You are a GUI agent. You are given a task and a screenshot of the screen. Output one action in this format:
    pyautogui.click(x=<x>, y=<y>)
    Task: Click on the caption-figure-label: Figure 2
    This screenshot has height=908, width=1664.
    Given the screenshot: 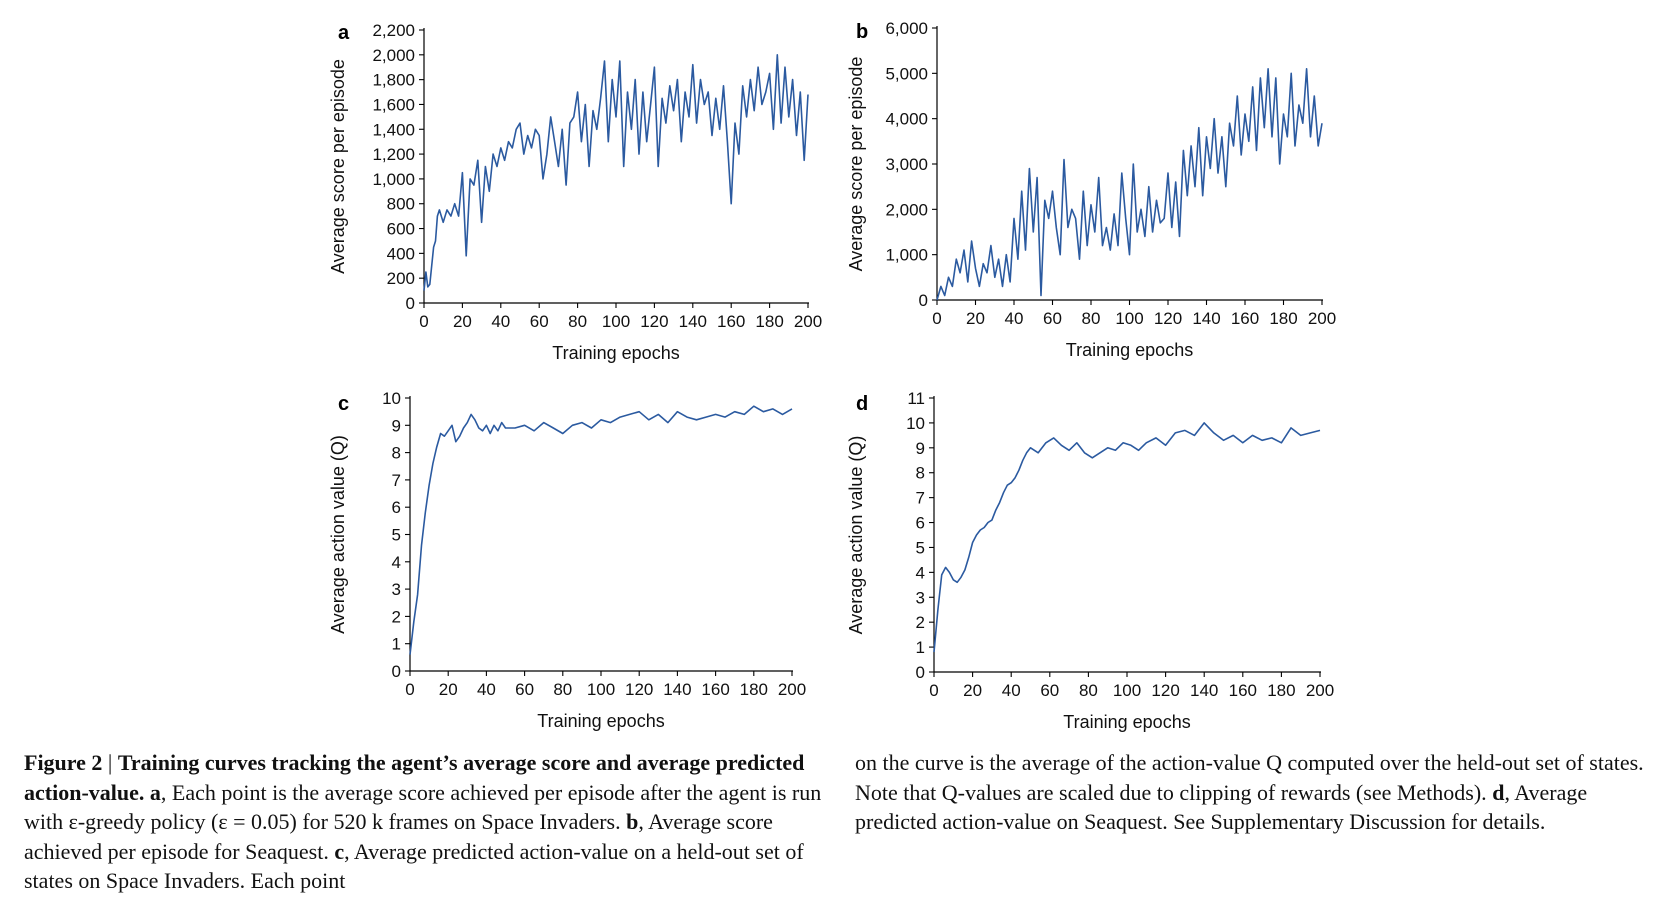 What is the action you would take?
    pyautogui.click(x=63, y=762)
    